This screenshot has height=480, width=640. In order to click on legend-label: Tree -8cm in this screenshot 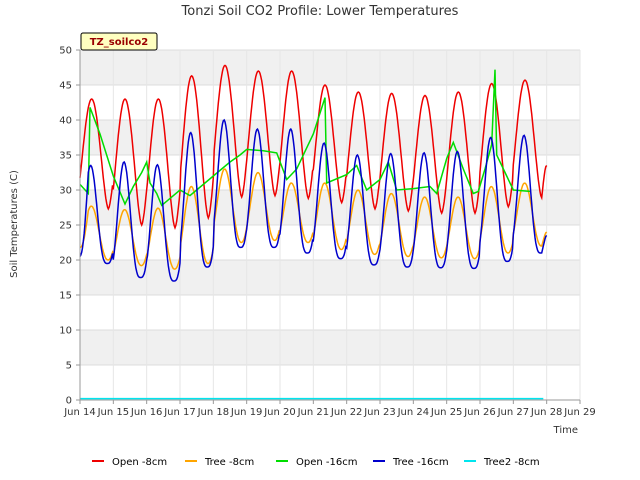, I will do `click(229, 462)`.